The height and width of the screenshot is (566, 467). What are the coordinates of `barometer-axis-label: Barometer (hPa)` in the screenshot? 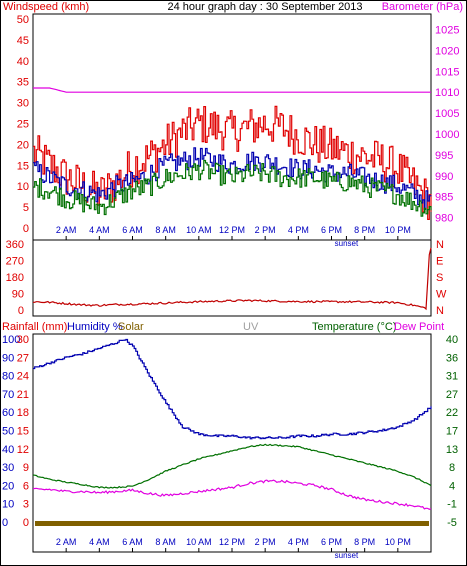 It's located at (422, 7).